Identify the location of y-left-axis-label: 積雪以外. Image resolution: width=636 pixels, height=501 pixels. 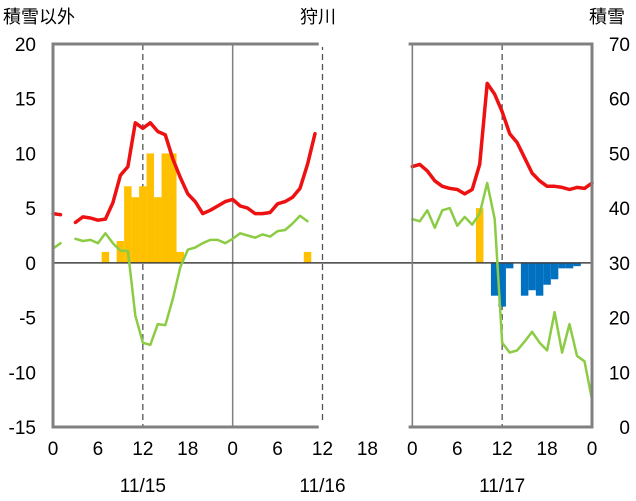
(39, 17).